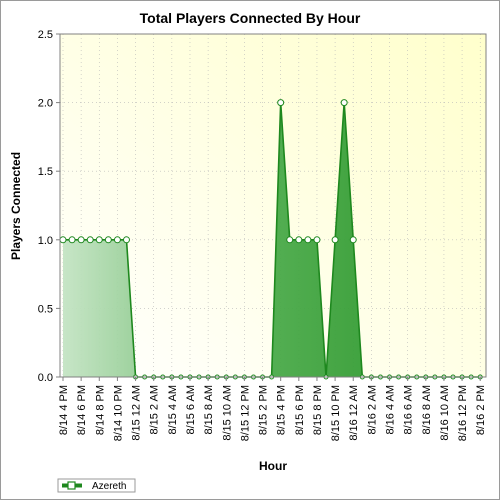 The height and width of the screenshot is (500, 500). Describe the element at coordinates (264, 410) in the screenshot. I see `x-tick-label: 8/15 2 PM` at that location.